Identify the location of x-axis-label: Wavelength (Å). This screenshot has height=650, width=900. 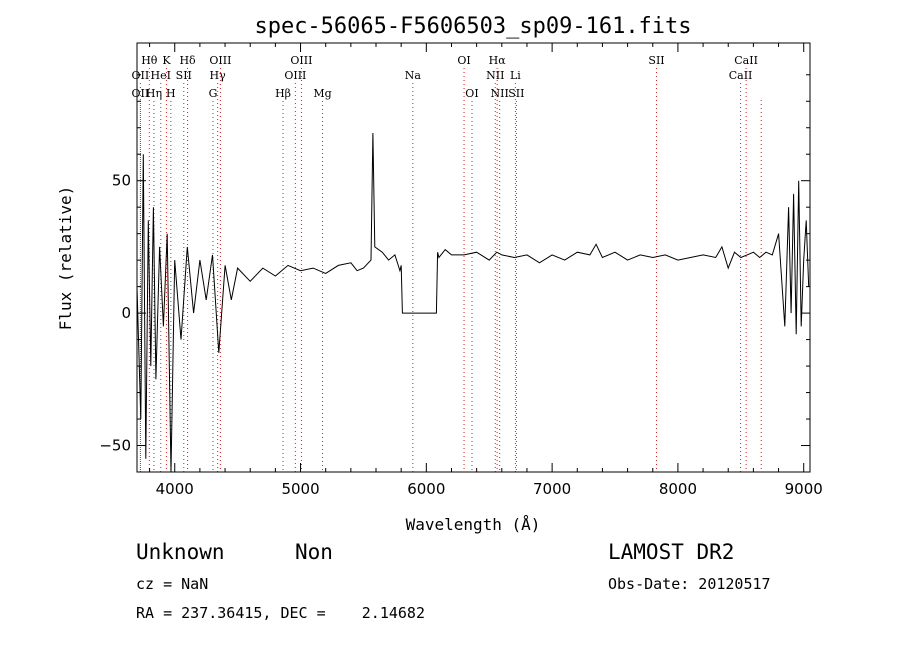
(473, 524).